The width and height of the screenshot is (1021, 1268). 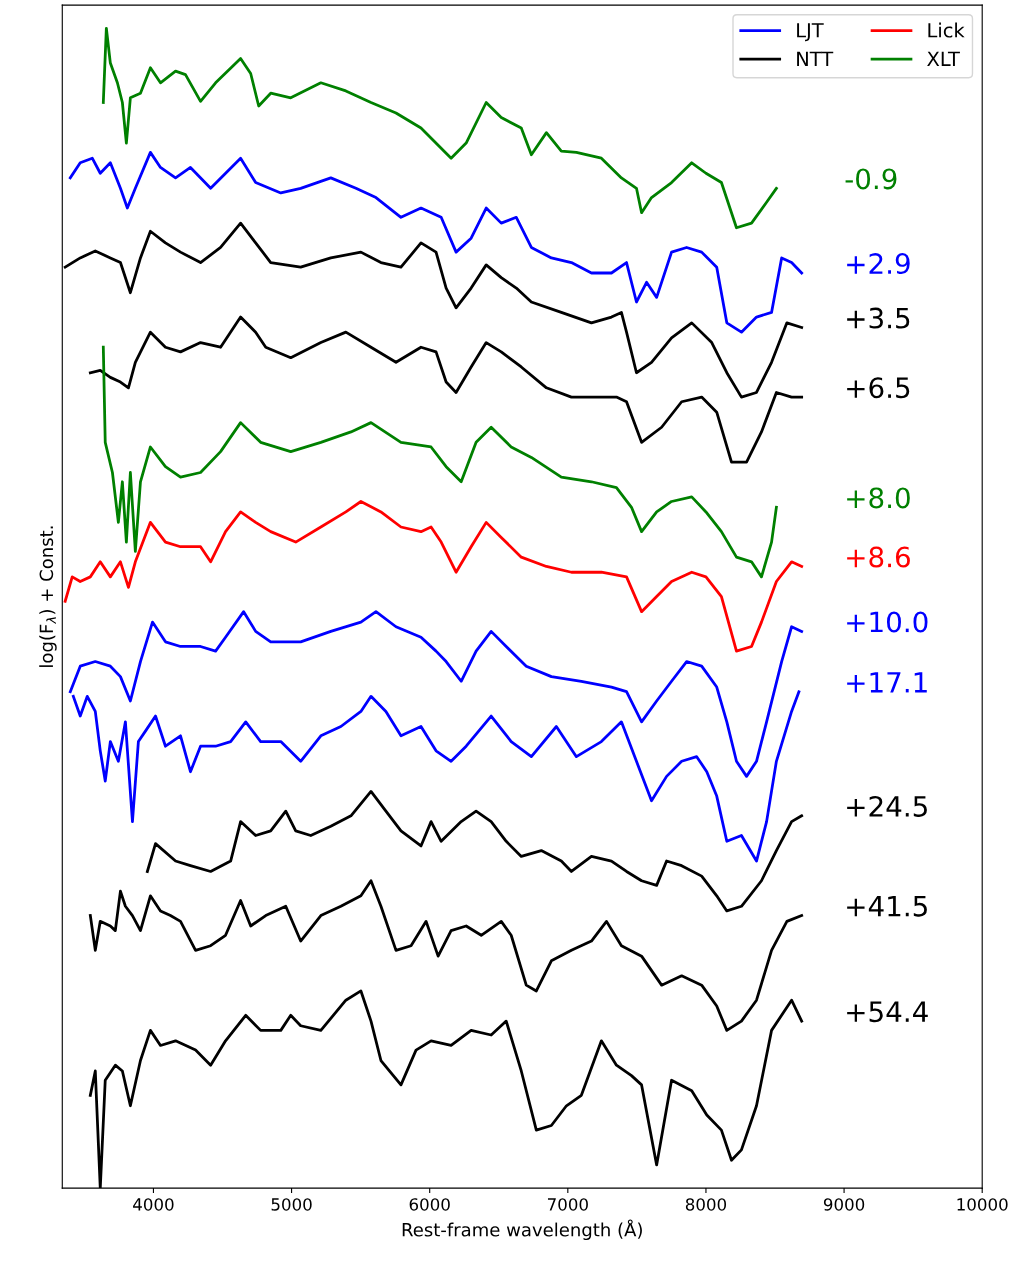 I want to click on annotation: +6.5, so click(x=878, y=388).